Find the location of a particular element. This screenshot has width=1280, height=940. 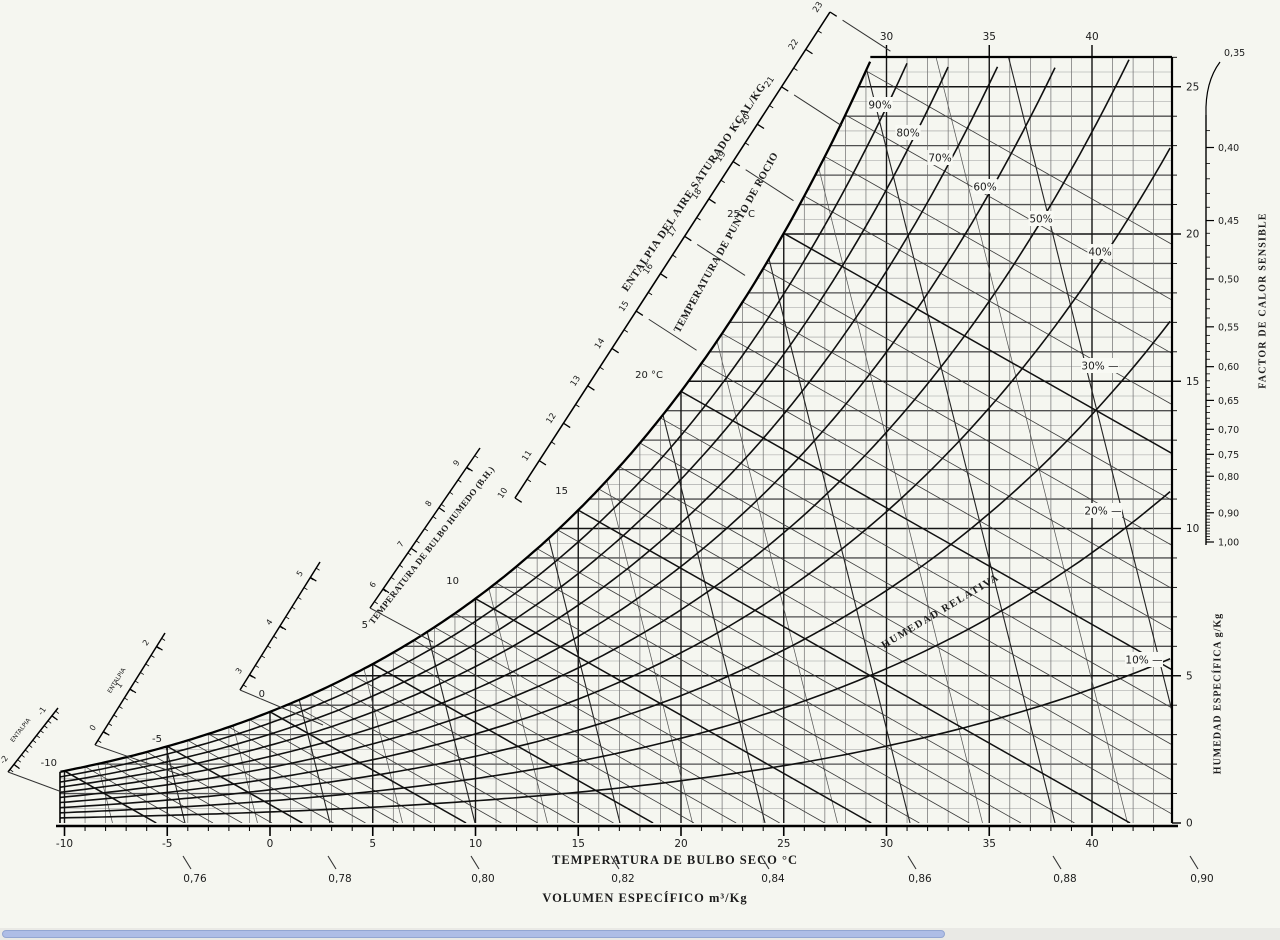

svg-text: 0,55 is located at coordinates (1228, 327).